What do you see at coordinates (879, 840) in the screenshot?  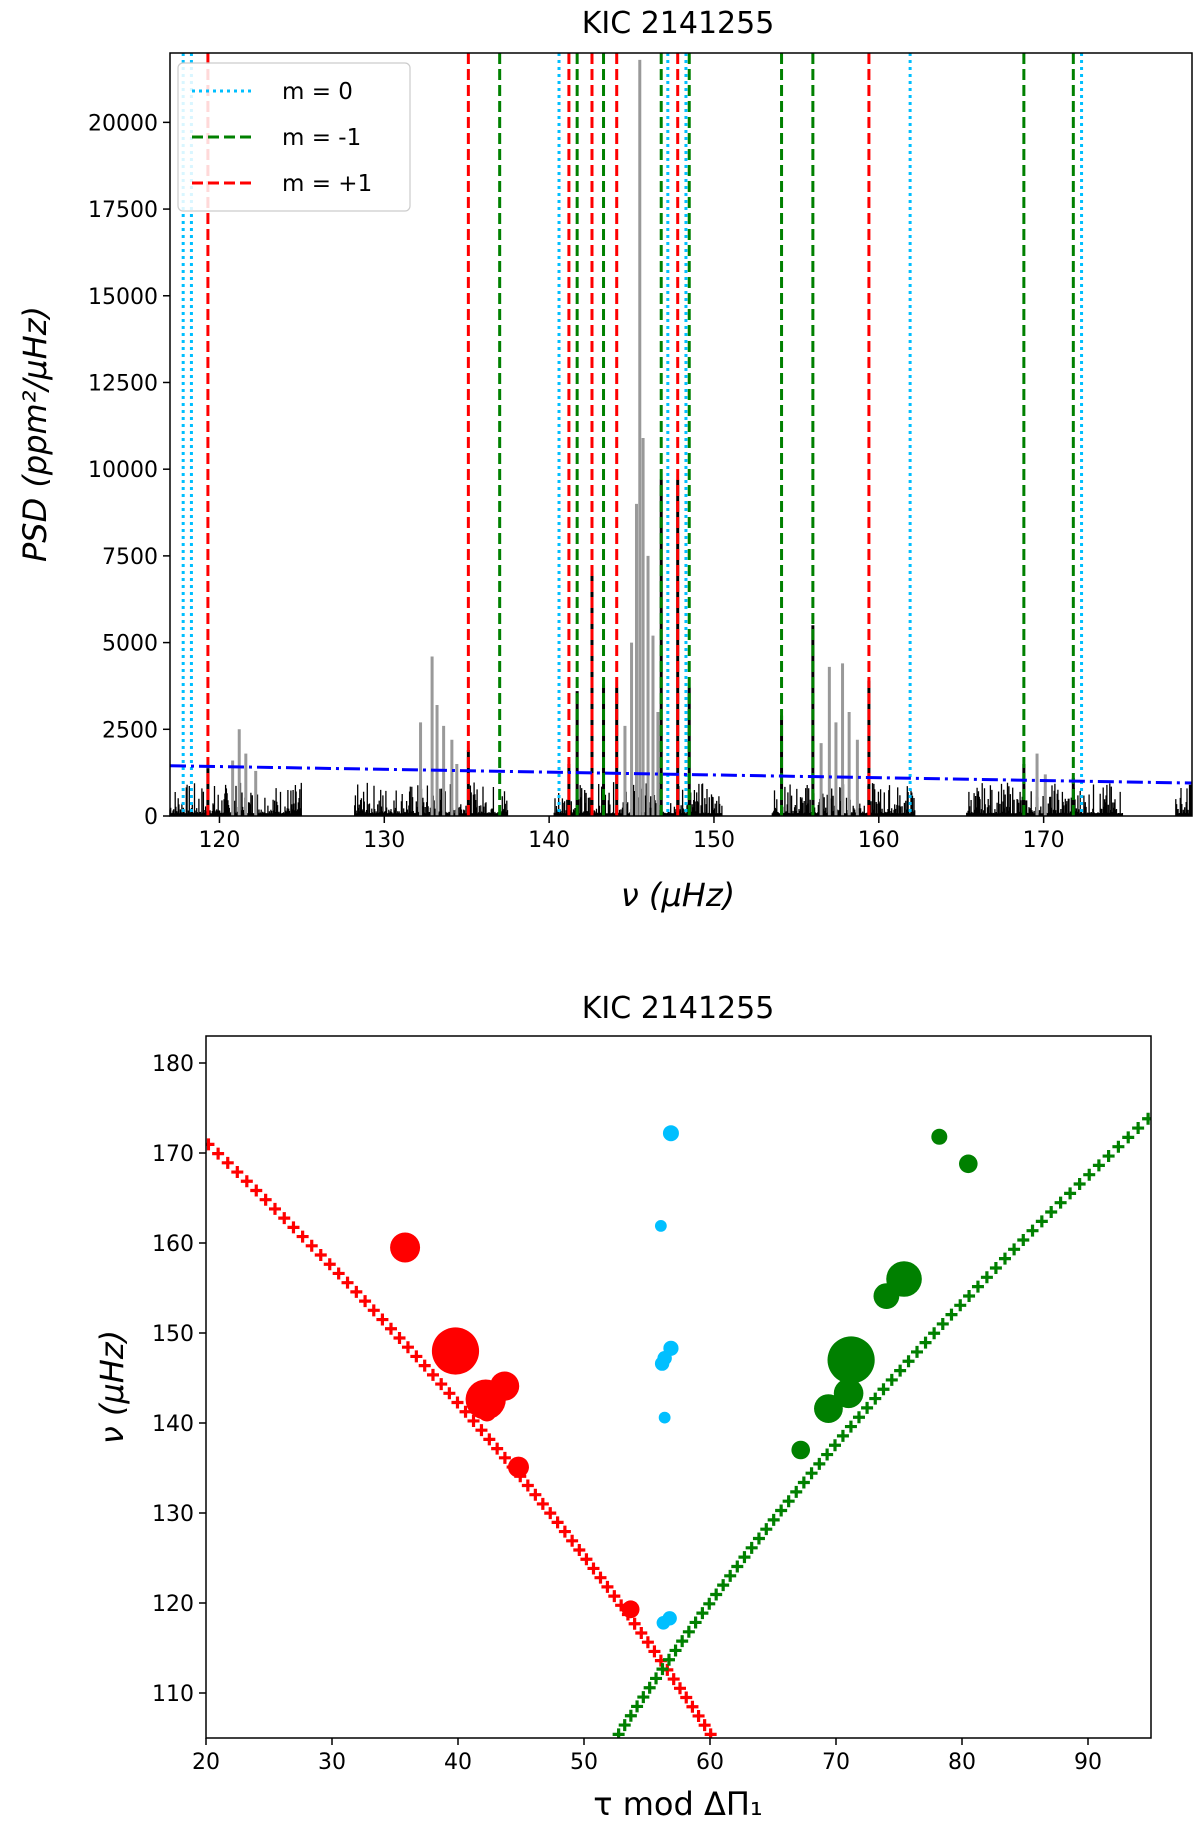 I see `psd-x-tick-label-4: 160` at bounding box center [879, 840].